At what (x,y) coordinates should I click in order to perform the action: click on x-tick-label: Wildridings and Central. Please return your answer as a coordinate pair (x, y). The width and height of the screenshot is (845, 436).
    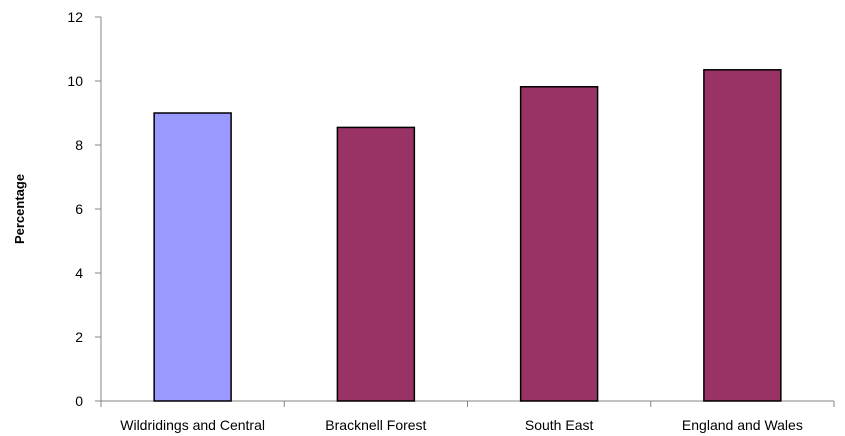
    Looking at the image, I should click on (192, 425).